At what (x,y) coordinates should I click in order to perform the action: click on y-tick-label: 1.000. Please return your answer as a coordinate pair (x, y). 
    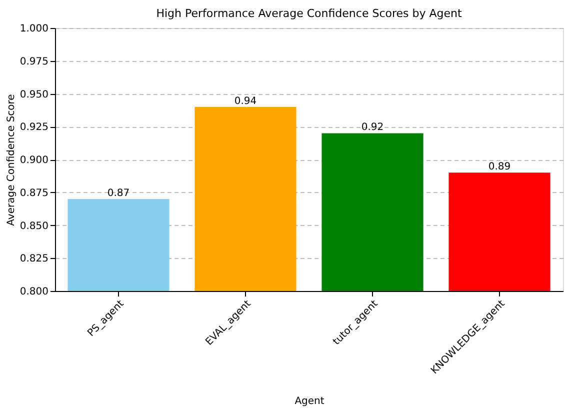
    Looking at the image, I should click on (34, 29).